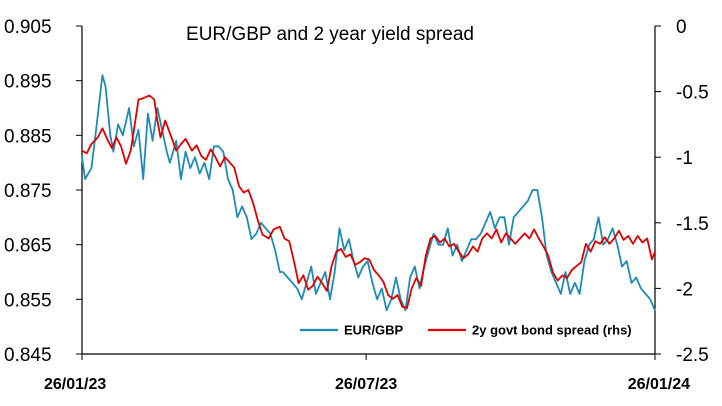 This screenshot has width=722, height=406. What do you see at coordinates (684, 289) in the screenshot?
I see `right-tick-label: -2` at bounding box center [684, 289].